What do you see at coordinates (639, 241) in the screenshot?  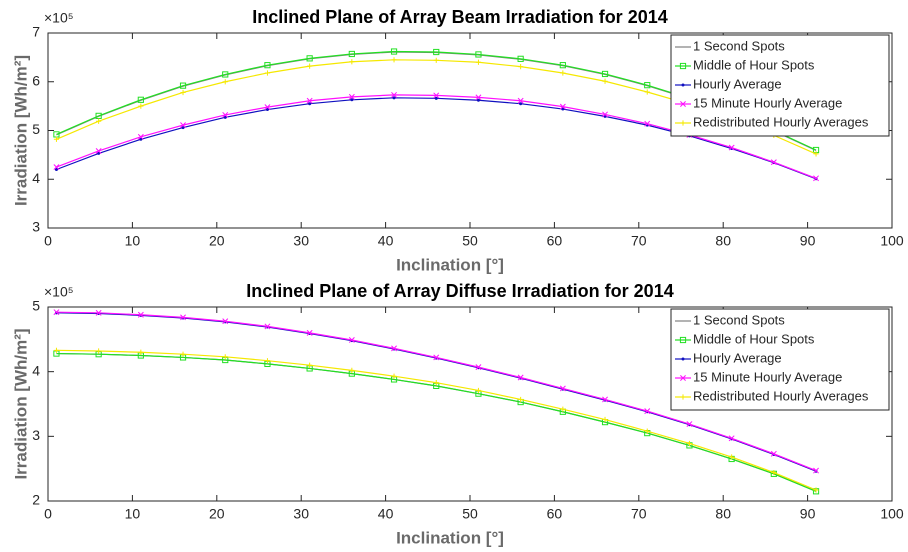 I see `x-tick-label: 70` at bounding box center [639, 241].